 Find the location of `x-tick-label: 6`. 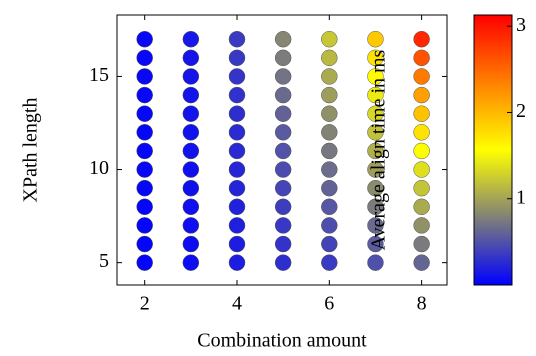

x-tick-label: 6 is located at coordinates (329, 304).